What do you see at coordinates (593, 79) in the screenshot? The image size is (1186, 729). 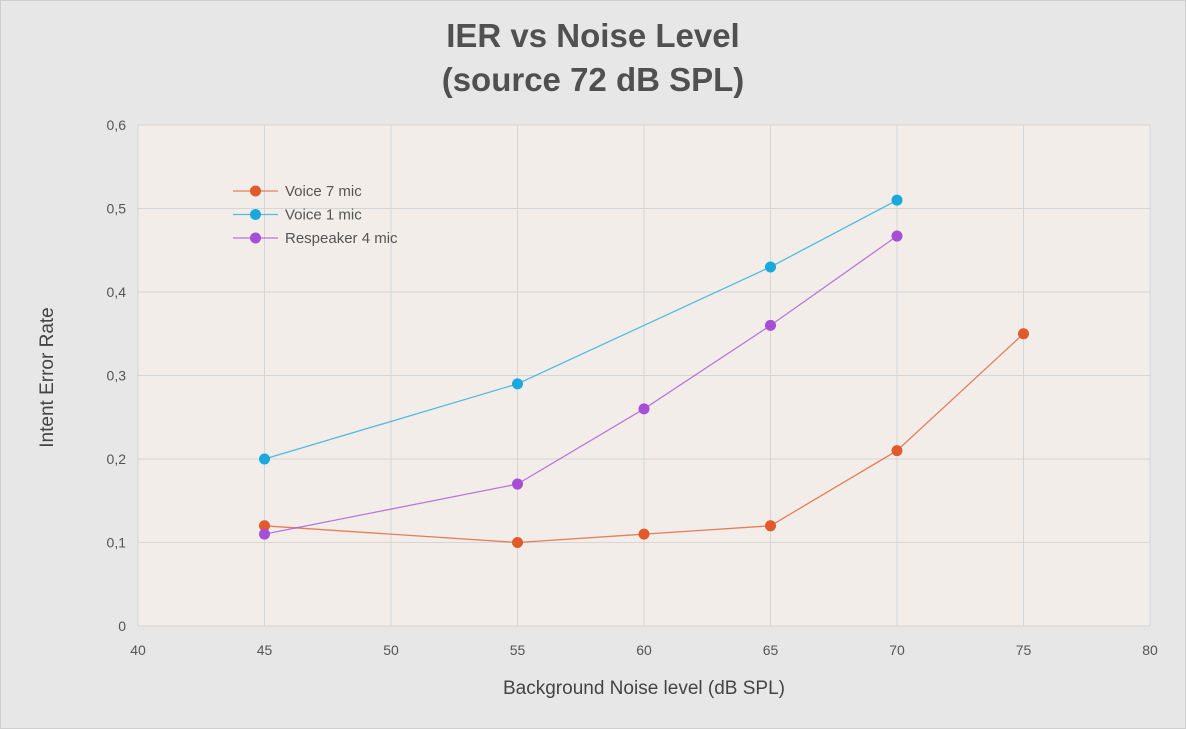 I see `chart-subtitle: (source 72 dB SPL)` at bounding box center [593, 79].